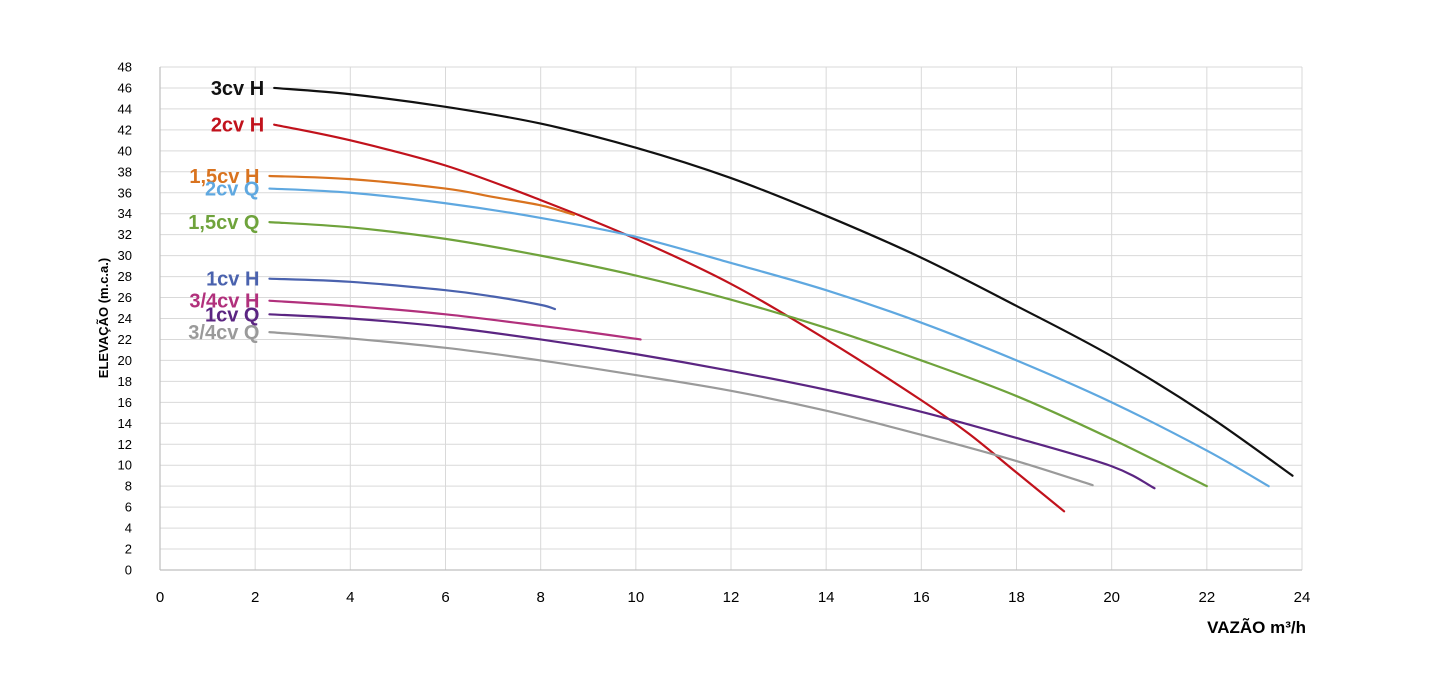 This screenshot has width=1440, height=677. I want to click on series-line-3-4cv-q, so click(681, 409).